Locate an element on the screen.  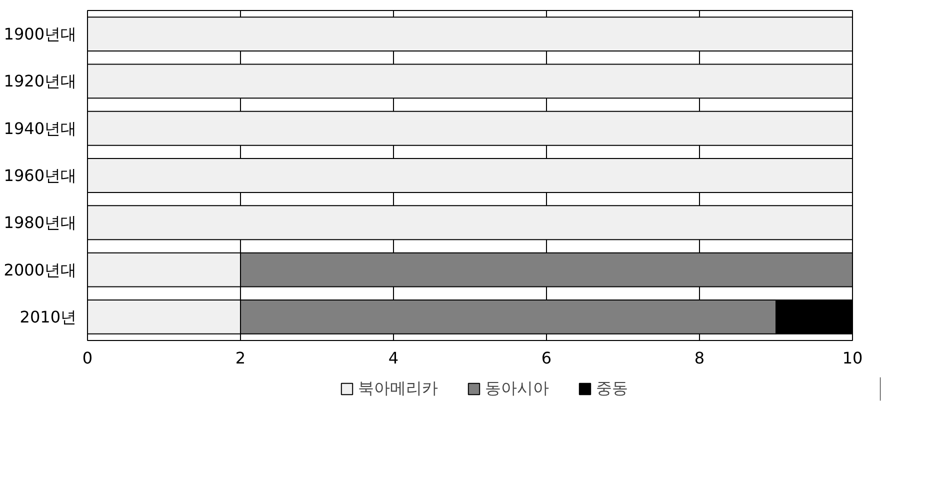
legend-label: 동아시아 is located at coordinates (517, 388).